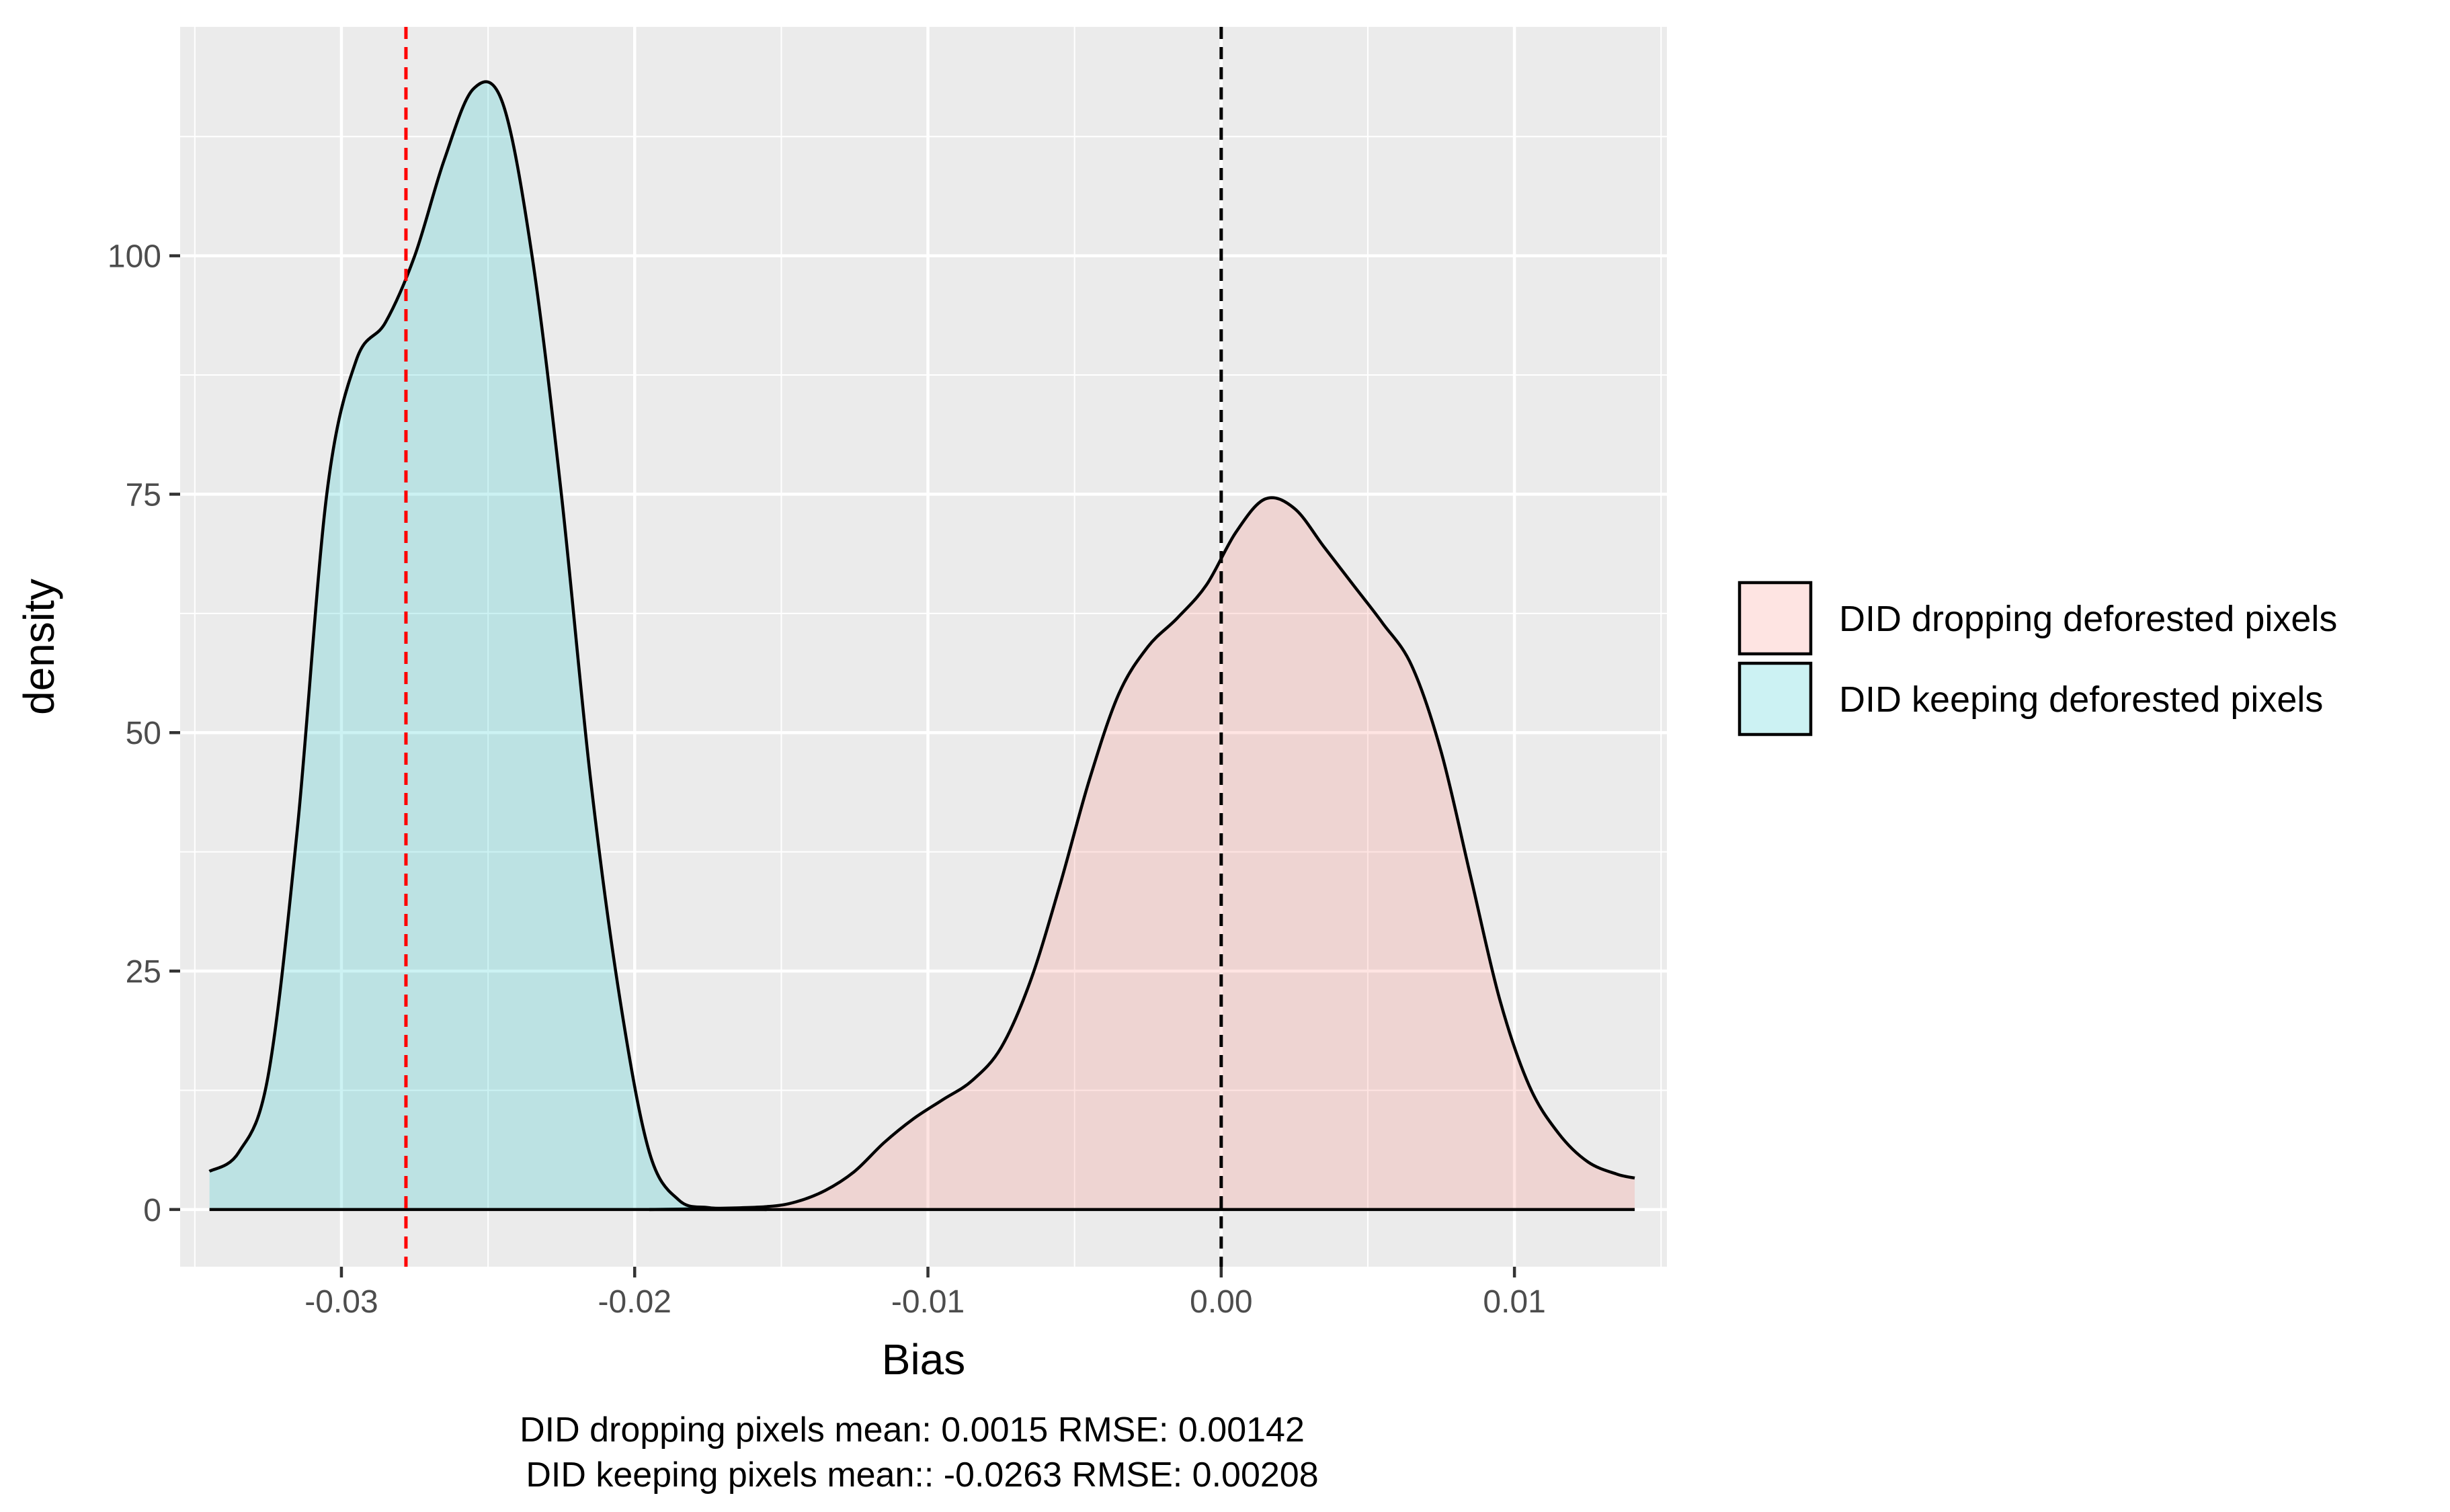 The width and height of the screenshot is (2450, 1512). Describe the element at coordinates (1221, 1302) in the screenshot. I see `x-tick-label: 0.00` at that location.